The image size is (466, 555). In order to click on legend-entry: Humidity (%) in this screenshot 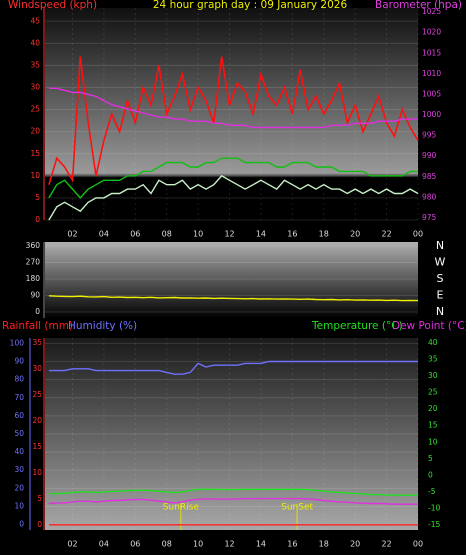, I will do `click(102, 326)`.